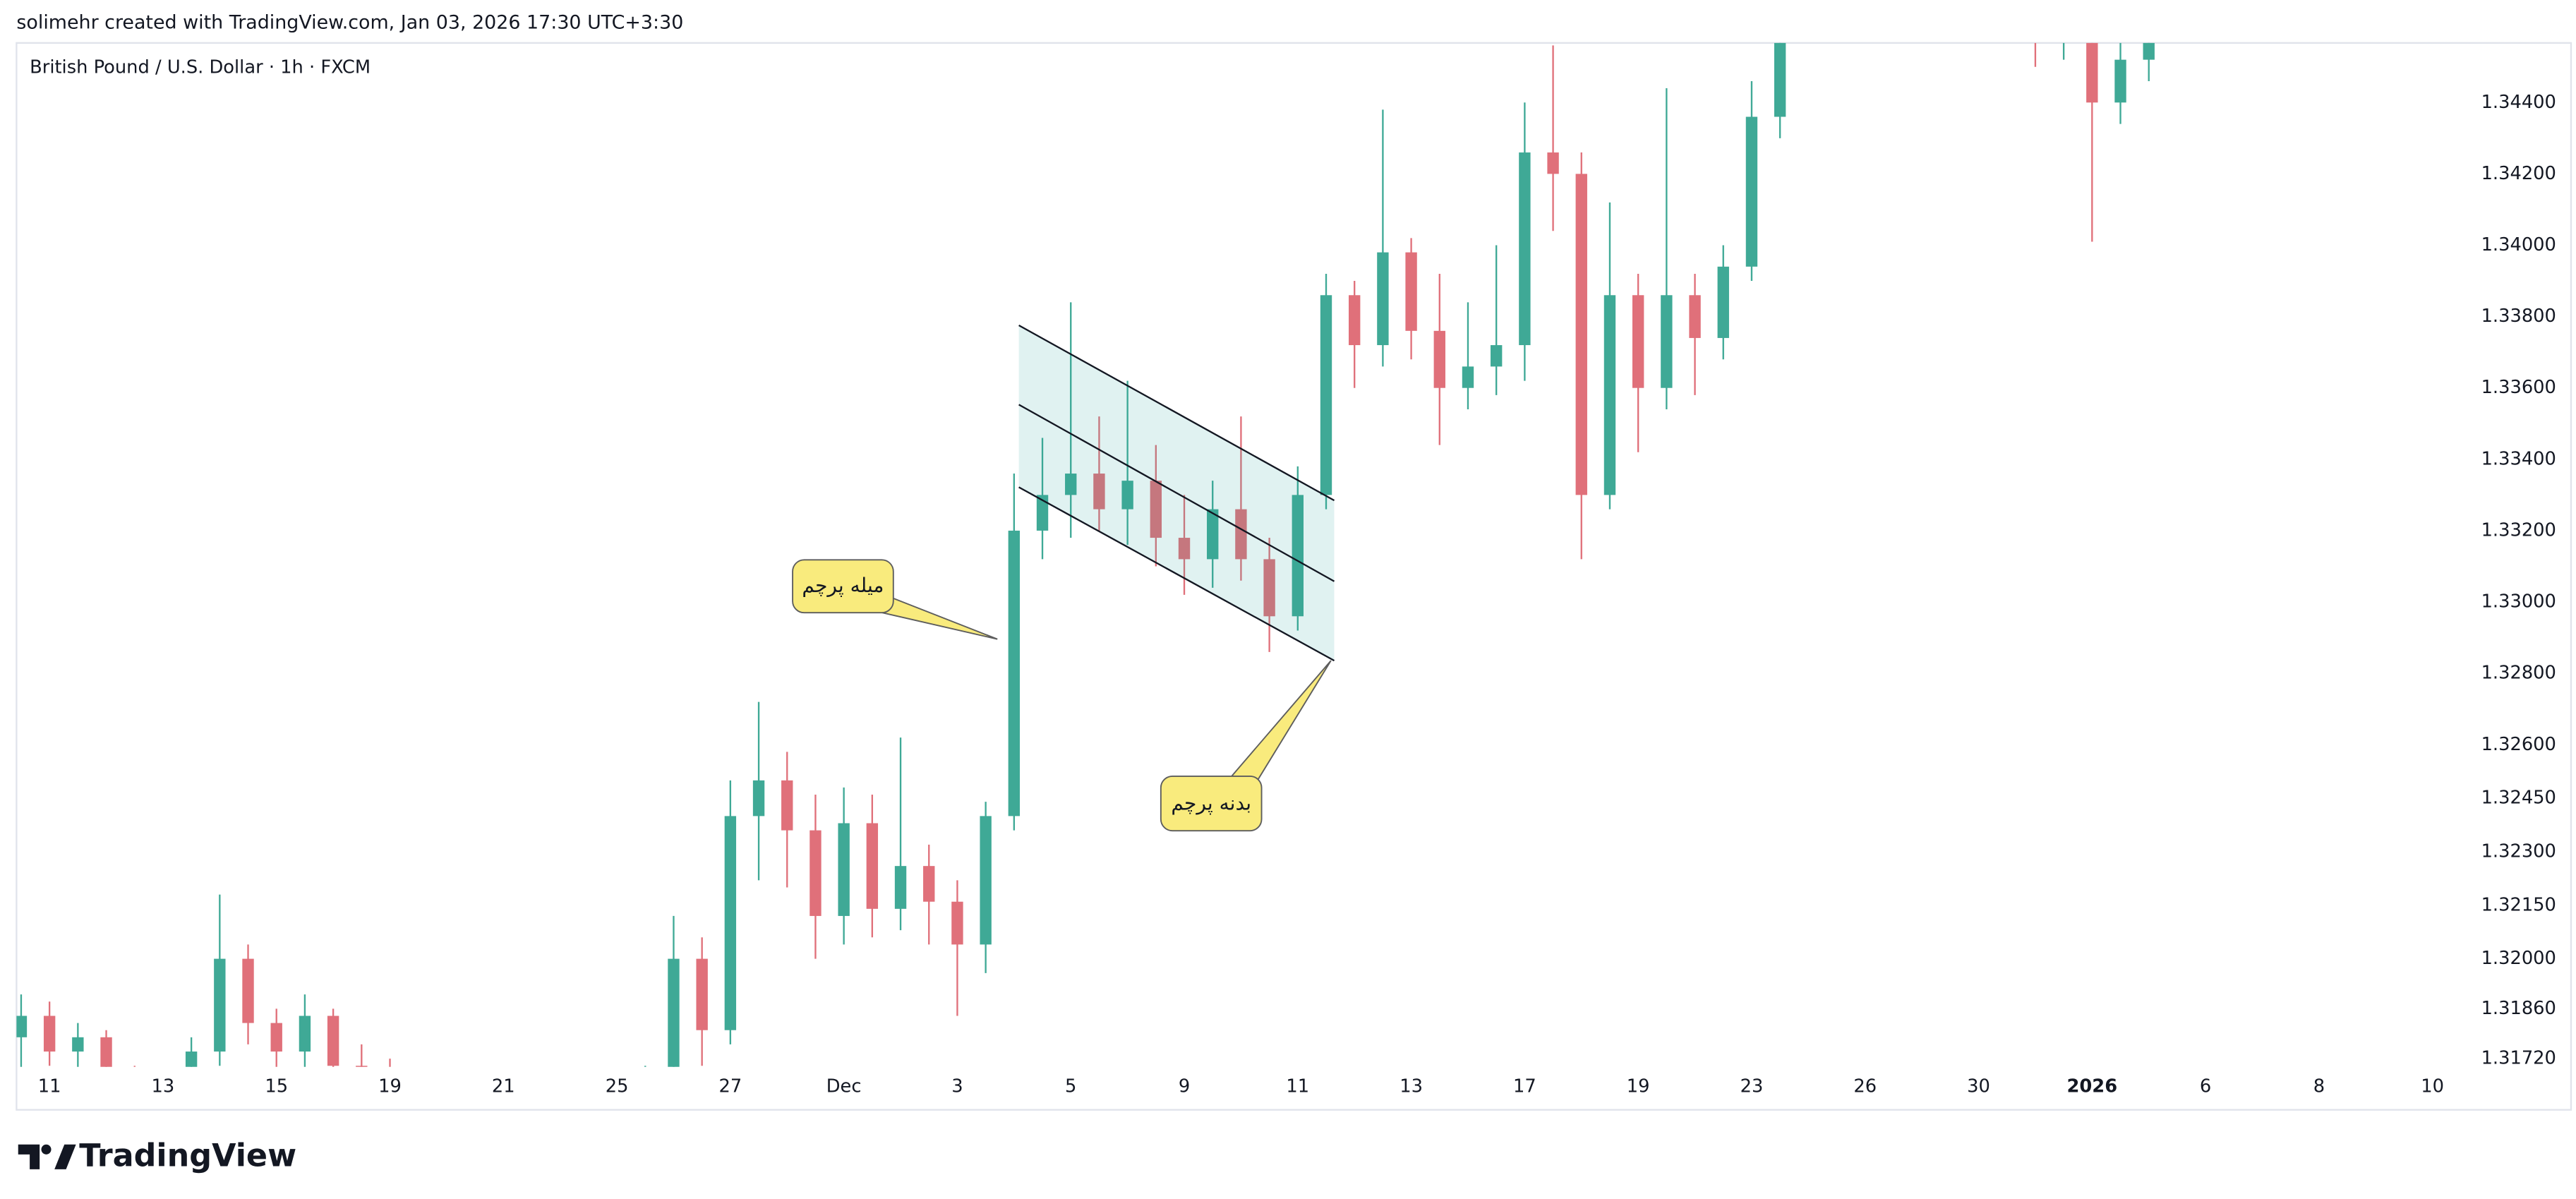  I want to click on callout-text: بدنه پرچم, so click(1211, 803).